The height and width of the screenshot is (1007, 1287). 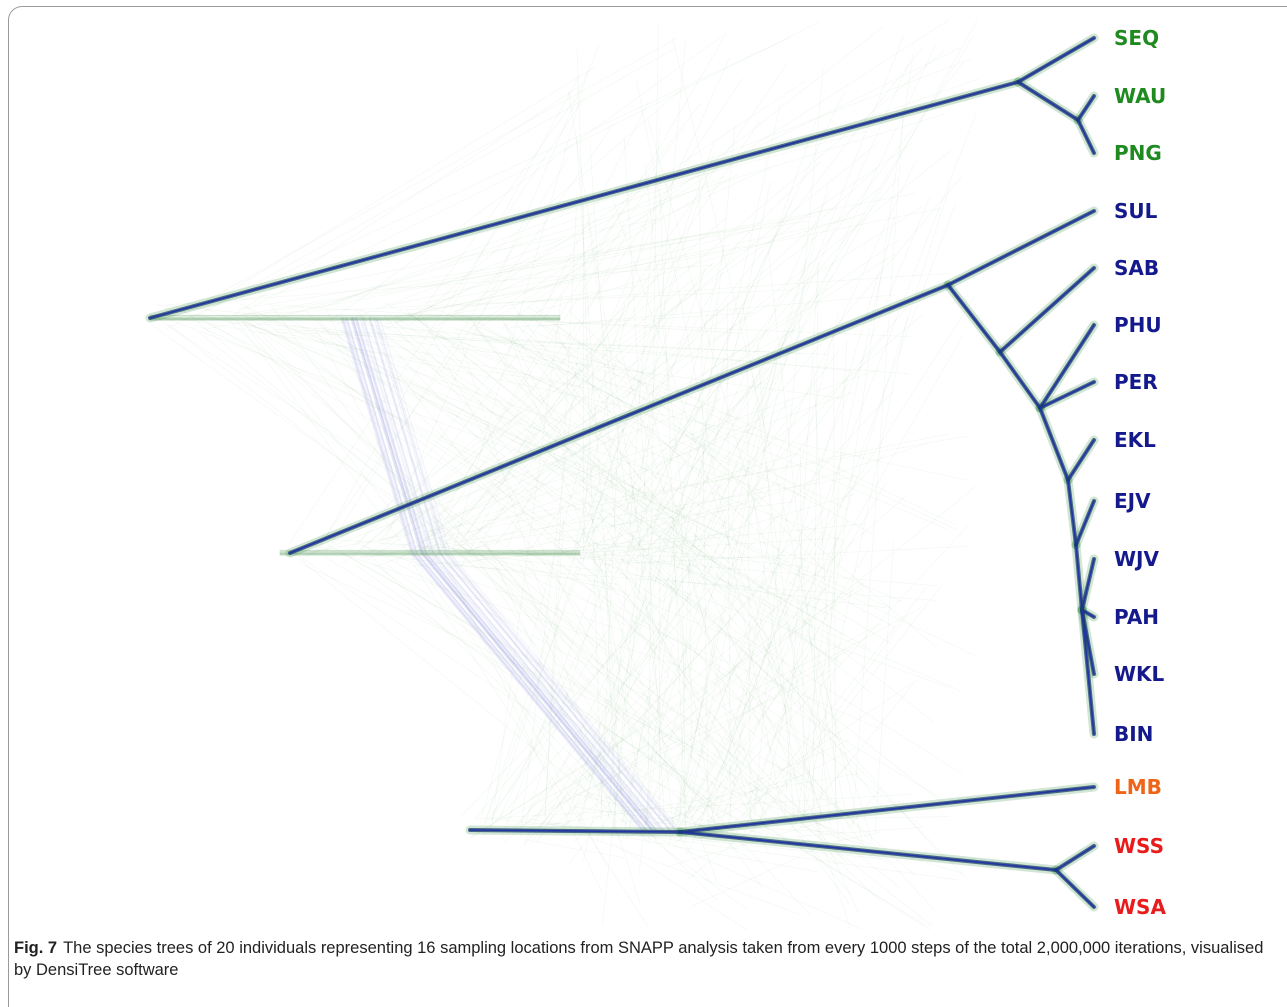 I want to click on alt-topology-branch, so click(x=526, y=574).